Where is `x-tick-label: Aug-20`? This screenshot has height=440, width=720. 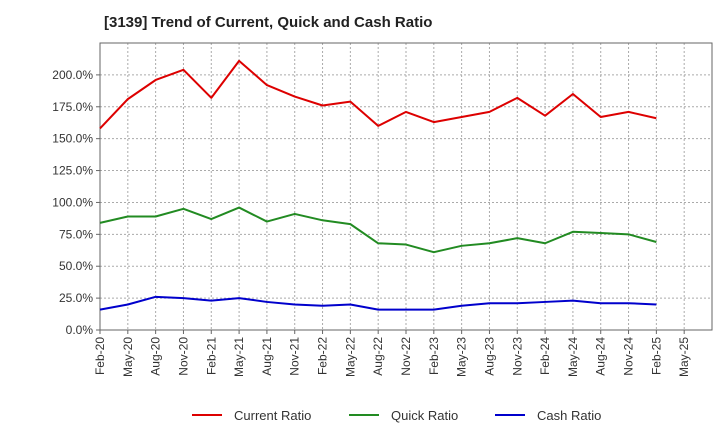
x-tick-label: Aug-20 is located at coordinates (156, 356).